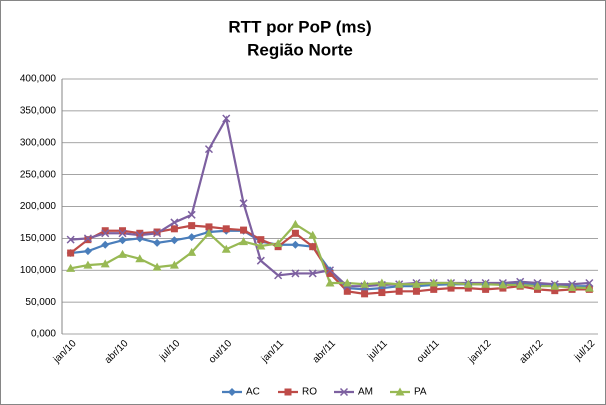  Describe the element at coordinates (38, 111) in the screenshot. I see `y-tick-label: 350,000` at that location.